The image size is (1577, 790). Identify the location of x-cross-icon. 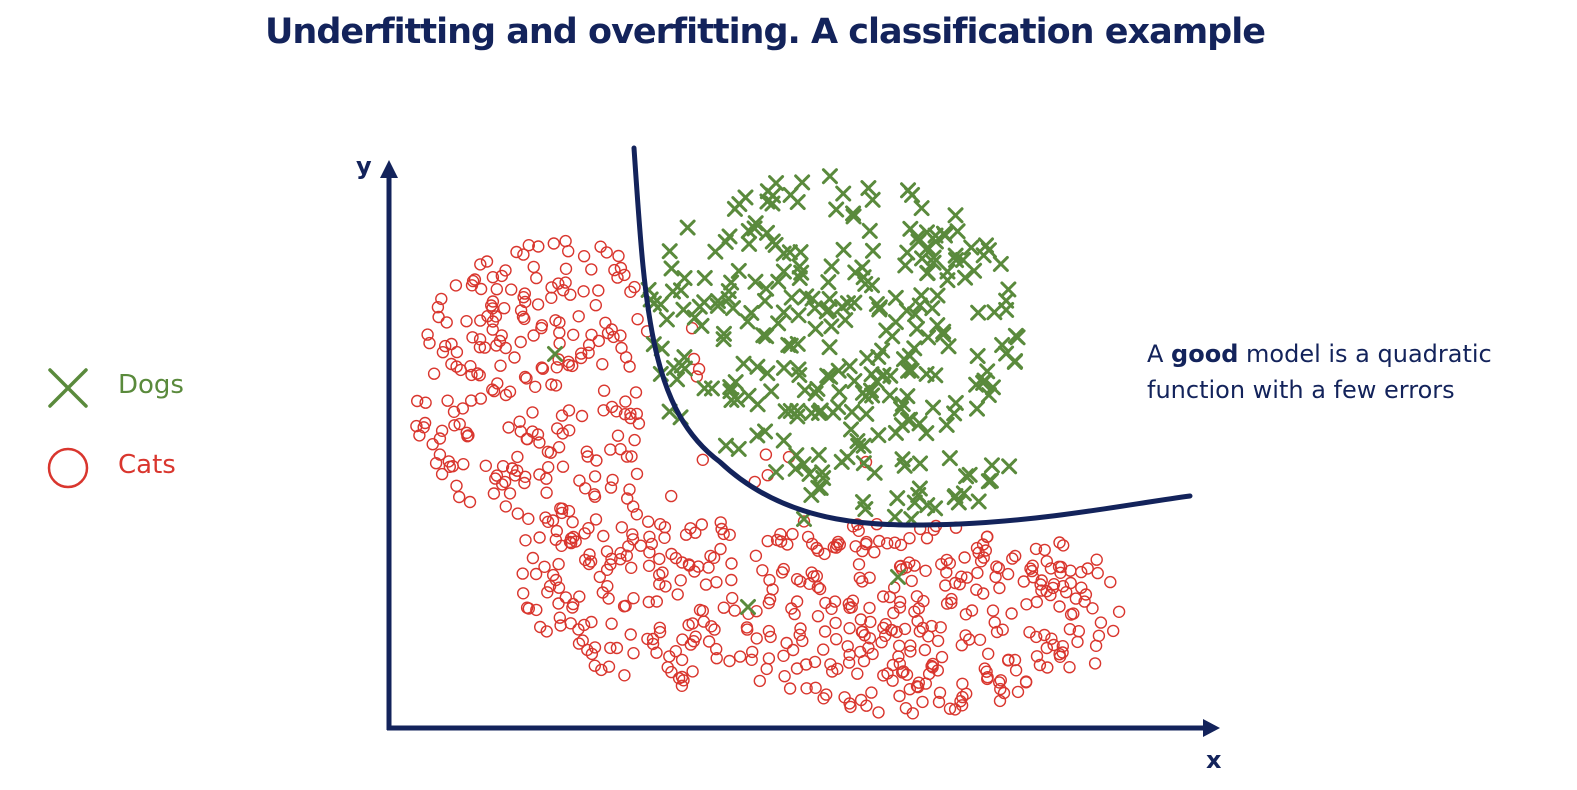
(68, 388).